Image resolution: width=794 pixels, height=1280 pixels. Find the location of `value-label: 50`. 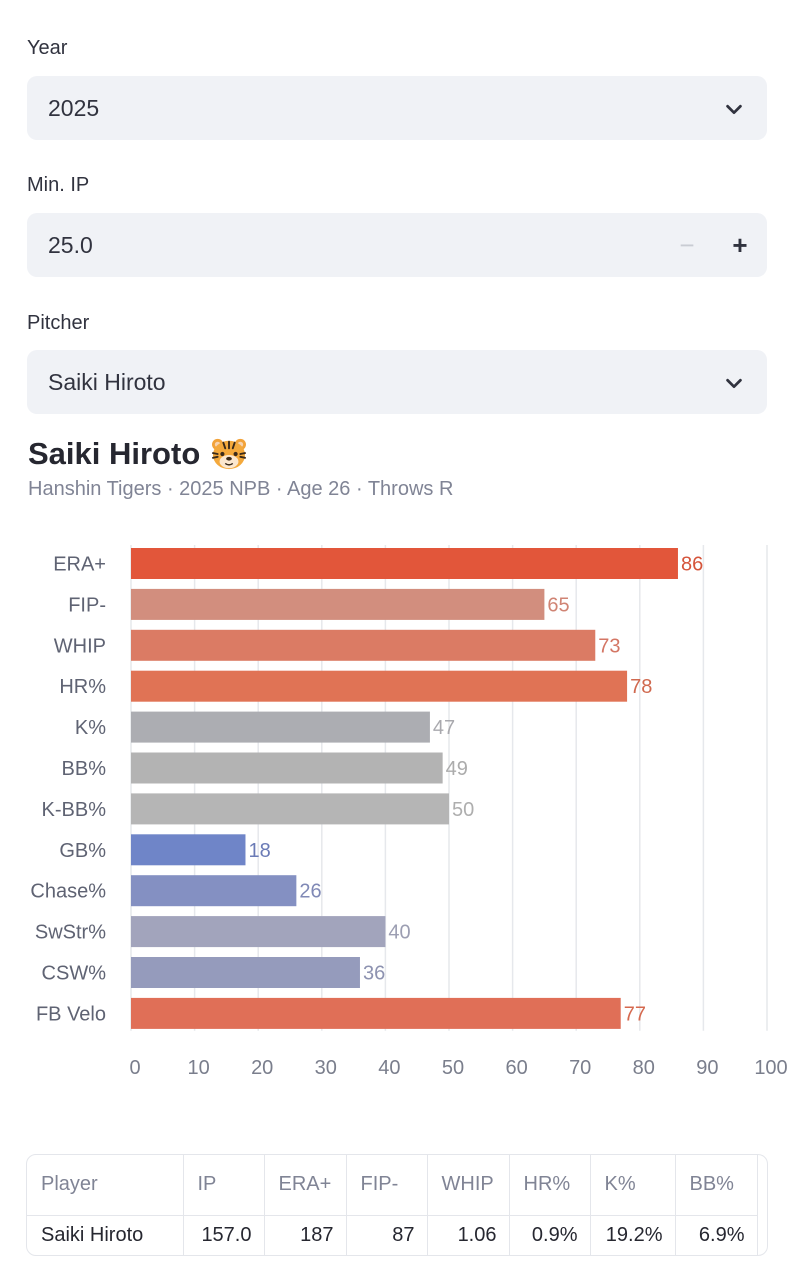

value-label: 50 is located at coordinates (463, 810).